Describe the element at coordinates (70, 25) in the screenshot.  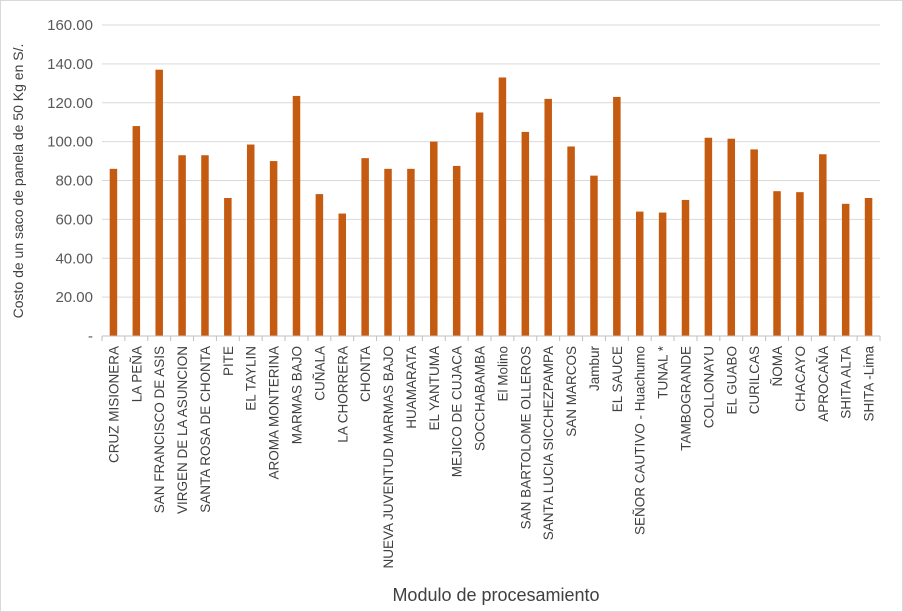
I see `y-tick-label: 160.00` at that location.